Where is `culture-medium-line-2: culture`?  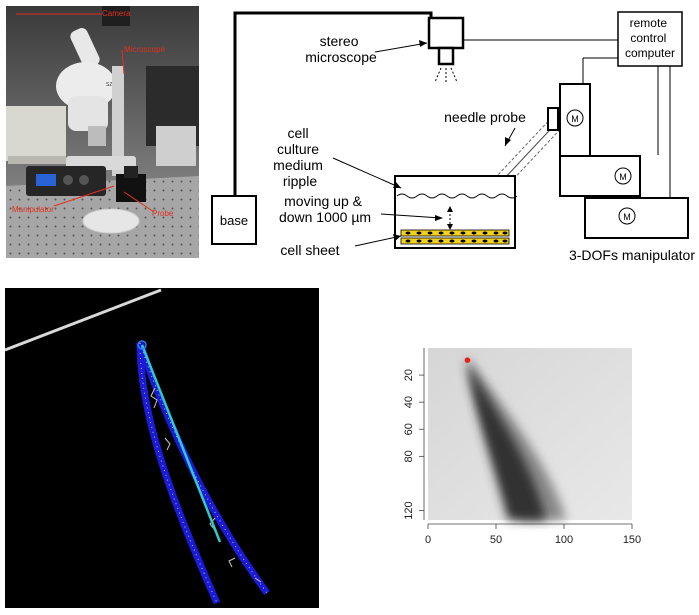 culture-medium-line-2: culture is located at coordinates (298, 149).